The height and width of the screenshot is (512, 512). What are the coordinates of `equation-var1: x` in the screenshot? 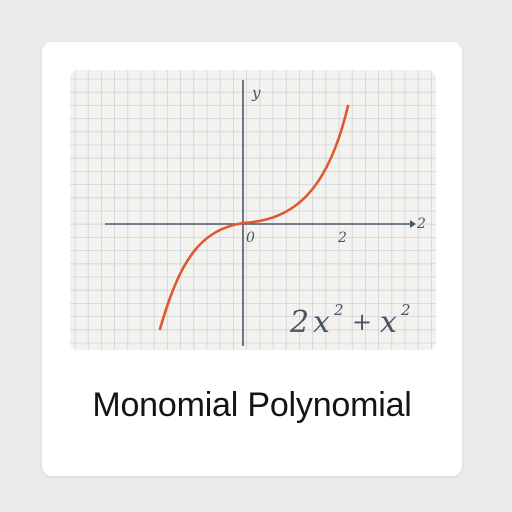 It's located at (321, 322).